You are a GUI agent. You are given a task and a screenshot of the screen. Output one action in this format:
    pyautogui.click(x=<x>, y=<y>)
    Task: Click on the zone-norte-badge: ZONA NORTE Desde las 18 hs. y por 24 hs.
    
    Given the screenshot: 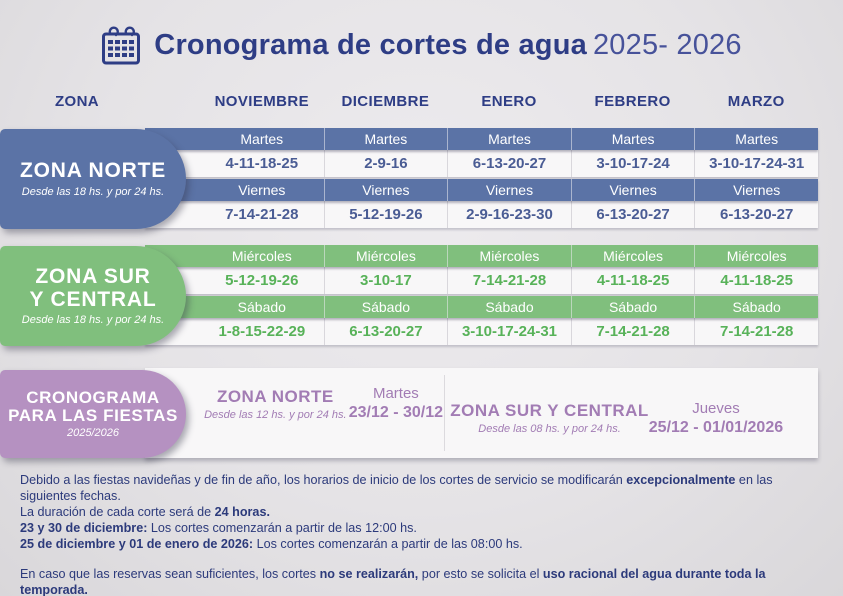 What is the action you would take?
    pyautogui.click(x=93, y=179)
    